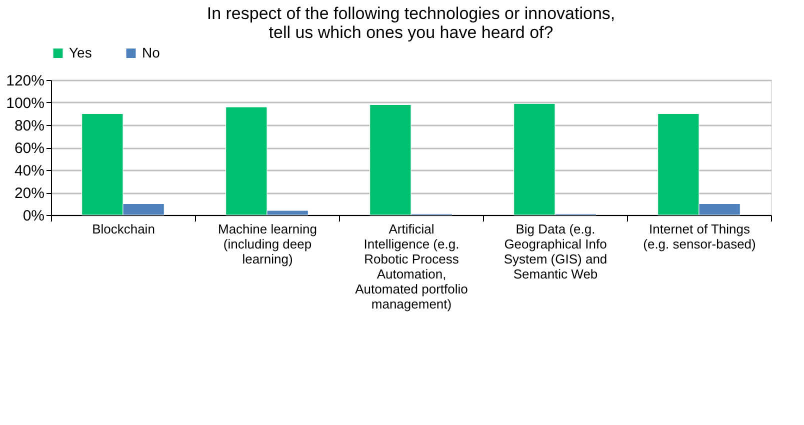 This screenshot has height=425, width=804. What do you see at coordinates (25, 103) in the screenshot?
I see `y-tick-label: 100%` at bounding box center [25, 103].